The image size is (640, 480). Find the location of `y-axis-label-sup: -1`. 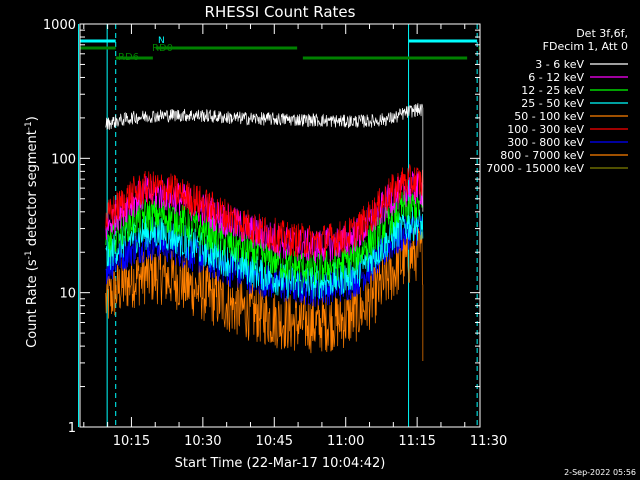

y-axis-label-sup: -1 is located at coordinates (29, 254).